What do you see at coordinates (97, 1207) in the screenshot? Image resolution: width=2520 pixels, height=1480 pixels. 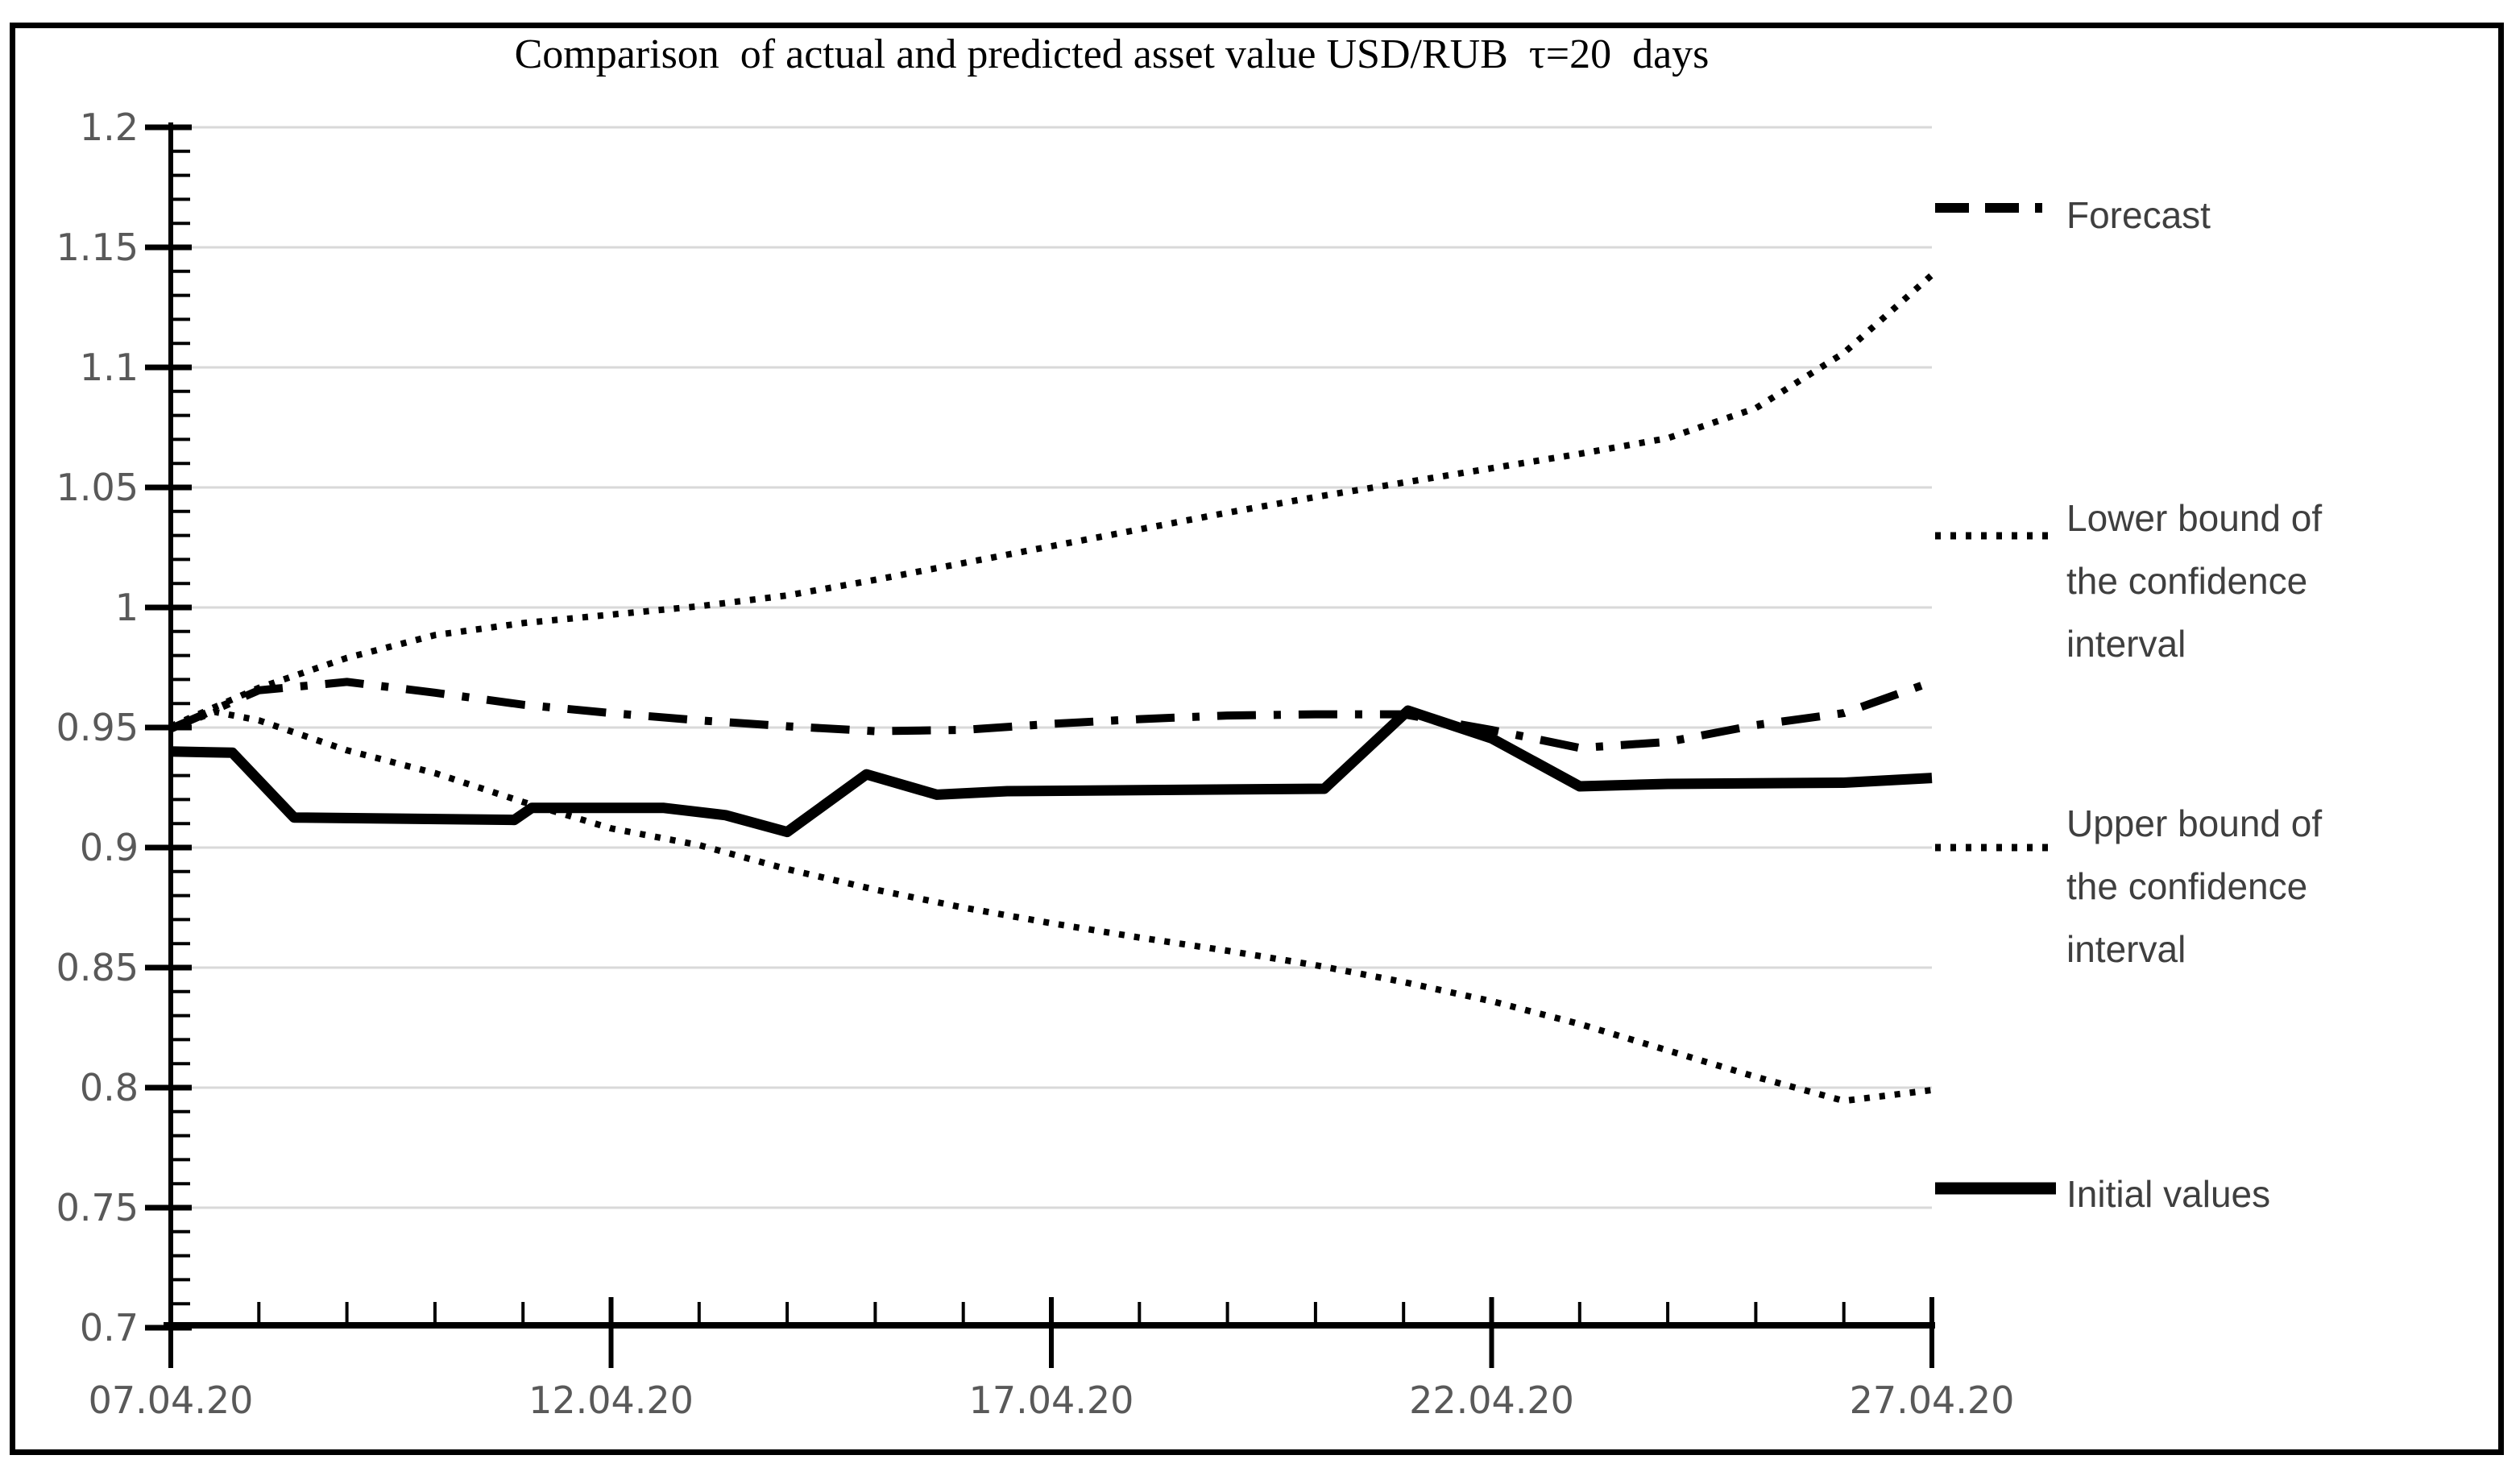 I see `y-tick-label: 0.75` at bounding box center [97, 1207].